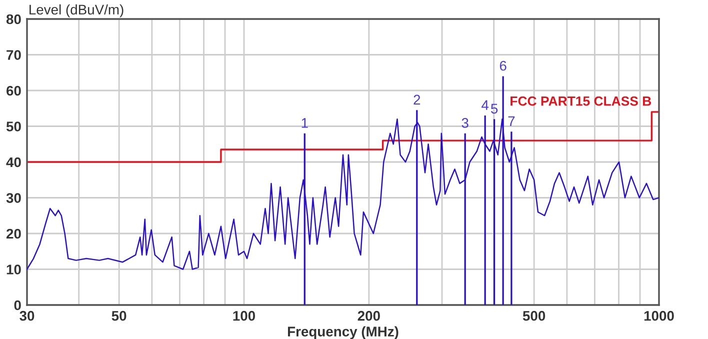 This screenshot has height=339, width=708. Describe the element at coordinates (13, 91) in the screenshot. I see `y-tick-label: 60` at that location.